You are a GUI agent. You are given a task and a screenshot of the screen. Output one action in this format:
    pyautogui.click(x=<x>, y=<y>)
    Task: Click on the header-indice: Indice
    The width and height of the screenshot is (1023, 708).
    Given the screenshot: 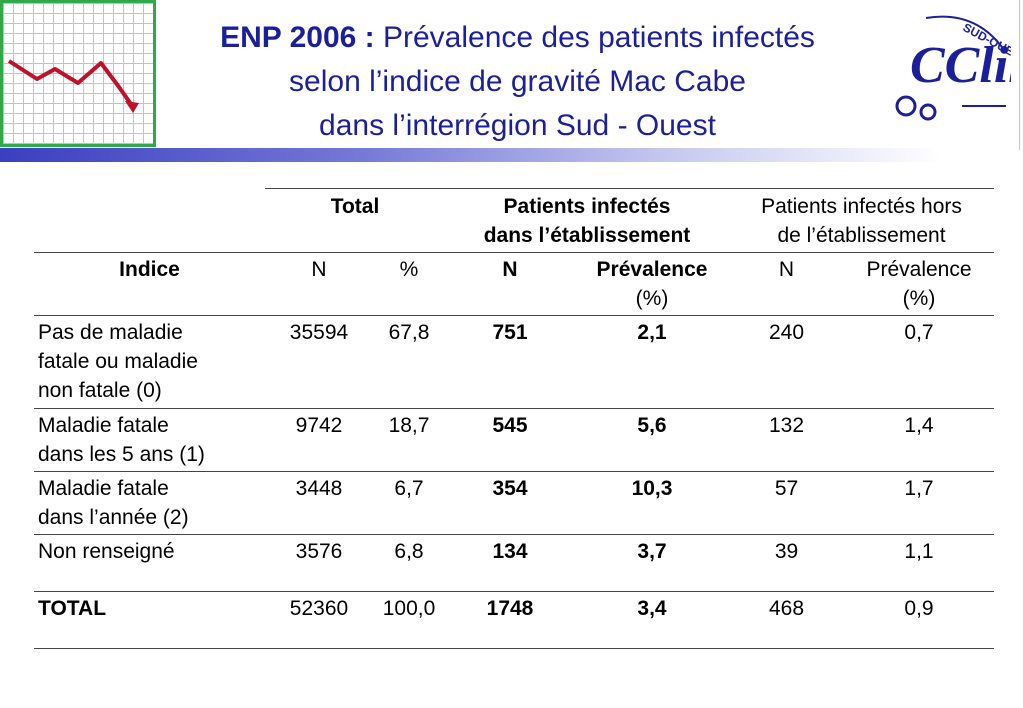 What is the action you would take?
    pyautogui.click(x=149, y=284)
    